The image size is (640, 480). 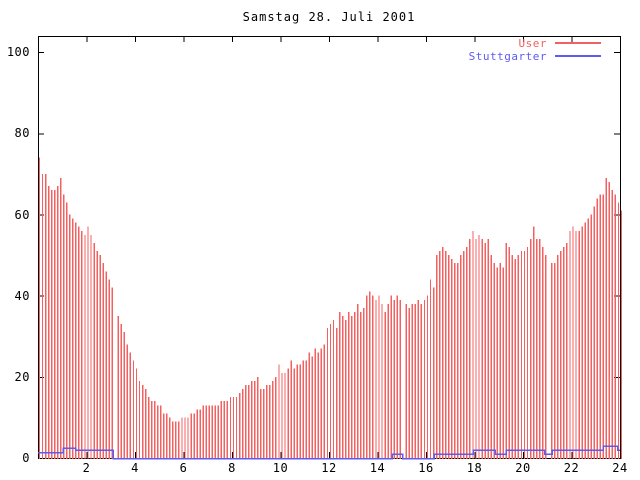 What do you see at coordinates (280, 468) in the screenshot?
I see `x-tick-label: 10` at bounding box center [280, 468].